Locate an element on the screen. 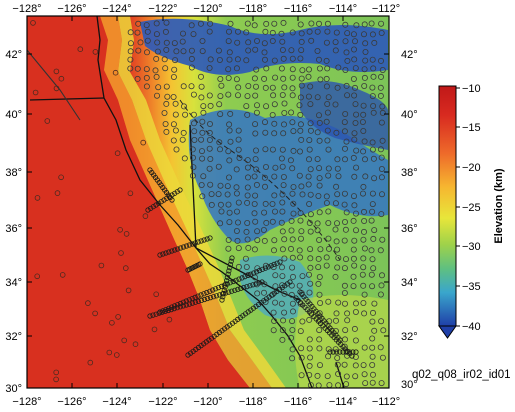 This screenshot has width=515, height=412. colorbar-tick-label: −20 is located at coordinates (471, 168).